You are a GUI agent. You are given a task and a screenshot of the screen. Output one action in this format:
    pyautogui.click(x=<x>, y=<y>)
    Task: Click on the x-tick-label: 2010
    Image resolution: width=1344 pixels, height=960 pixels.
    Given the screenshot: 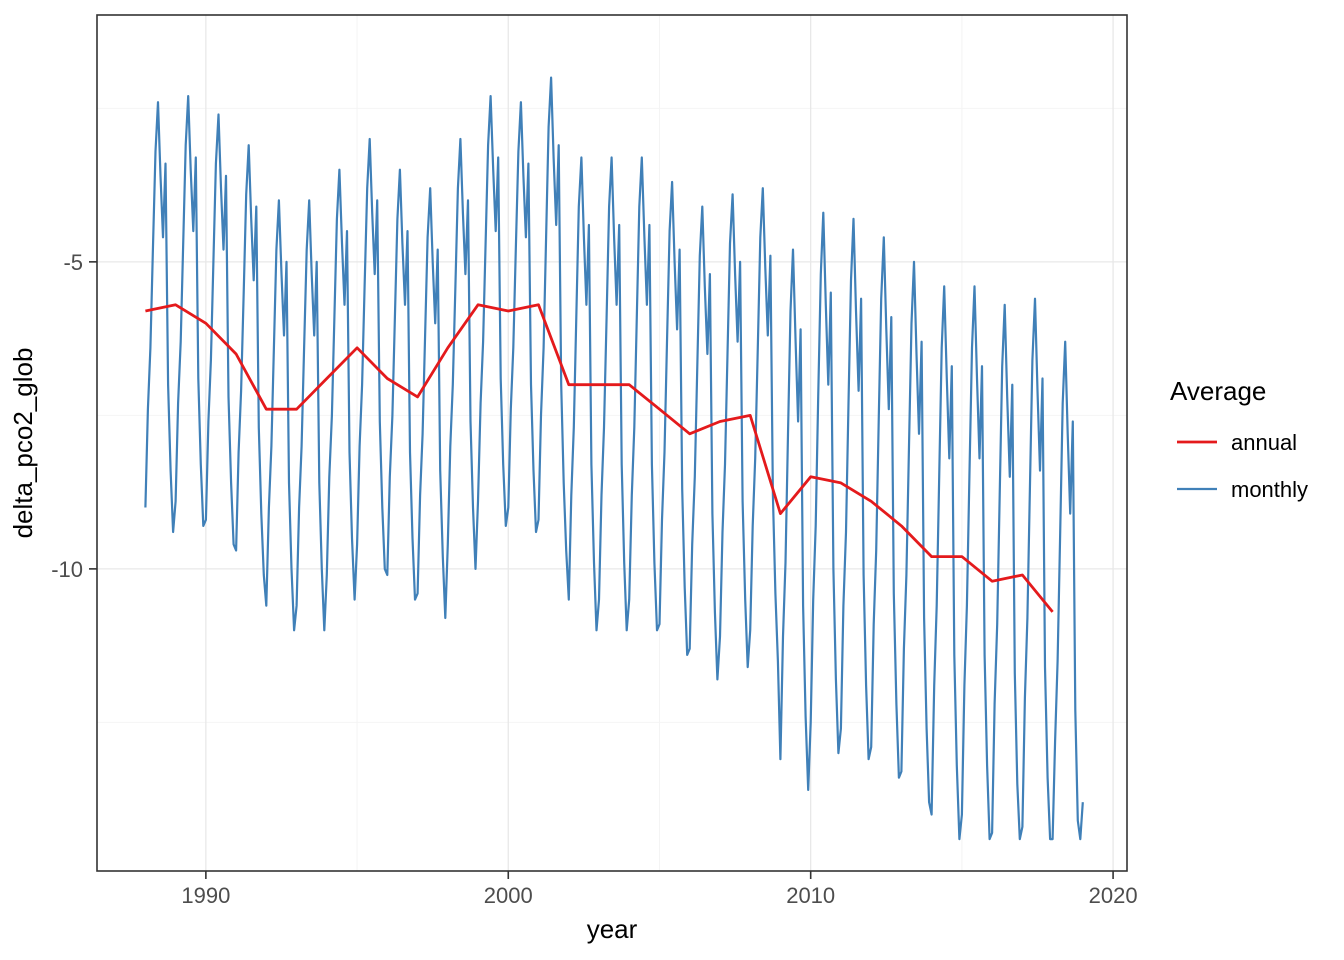 What is the action you would take?
    pyautogui.click(x=810, y=895)
    